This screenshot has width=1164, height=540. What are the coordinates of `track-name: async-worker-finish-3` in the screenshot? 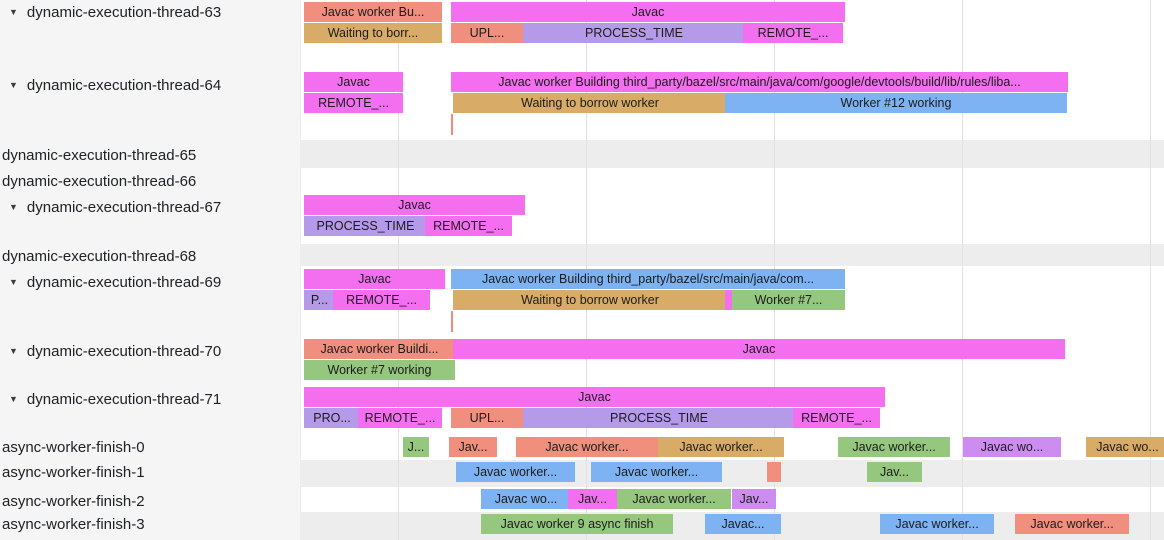 It's located at (73, 524).